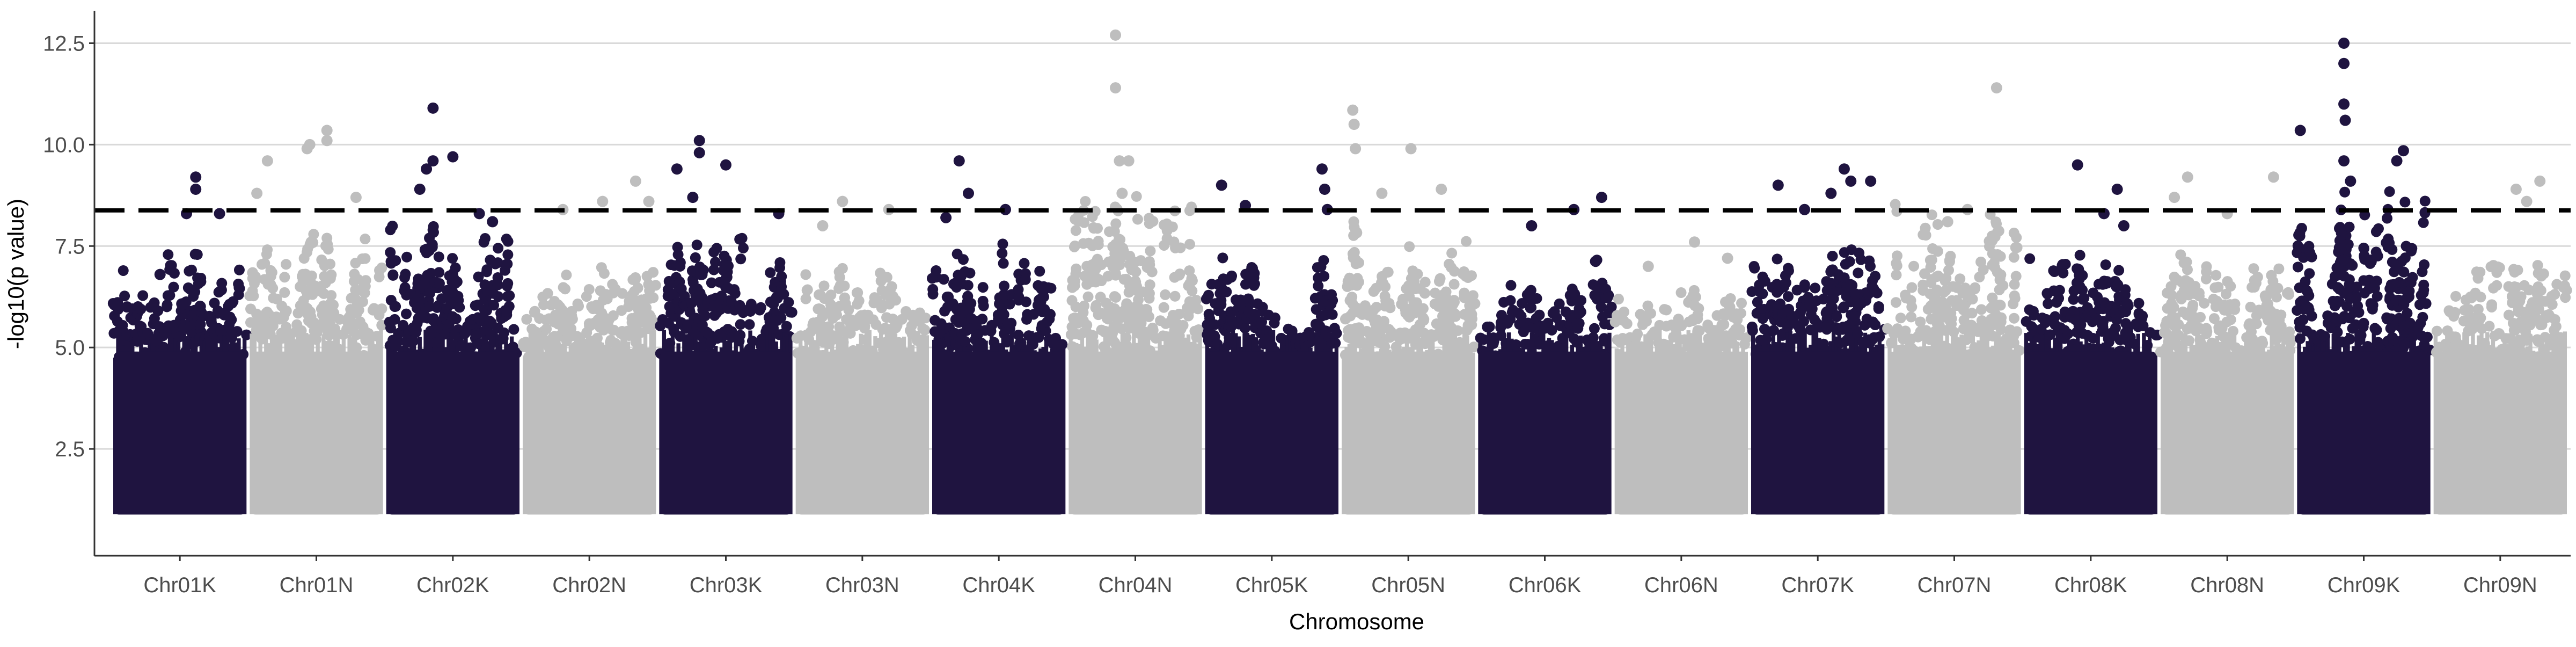 Image resolution: width=2576 pixels, height=647 pixels. I want to click on point-cloud, so click(1954, 433).